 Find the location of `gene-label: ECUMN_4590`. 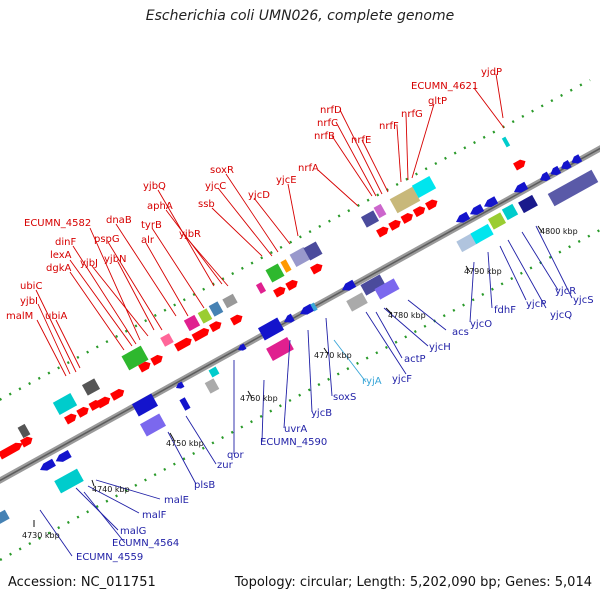

gene-label: ECUMN_4590 is located at coordinates (293, 442).